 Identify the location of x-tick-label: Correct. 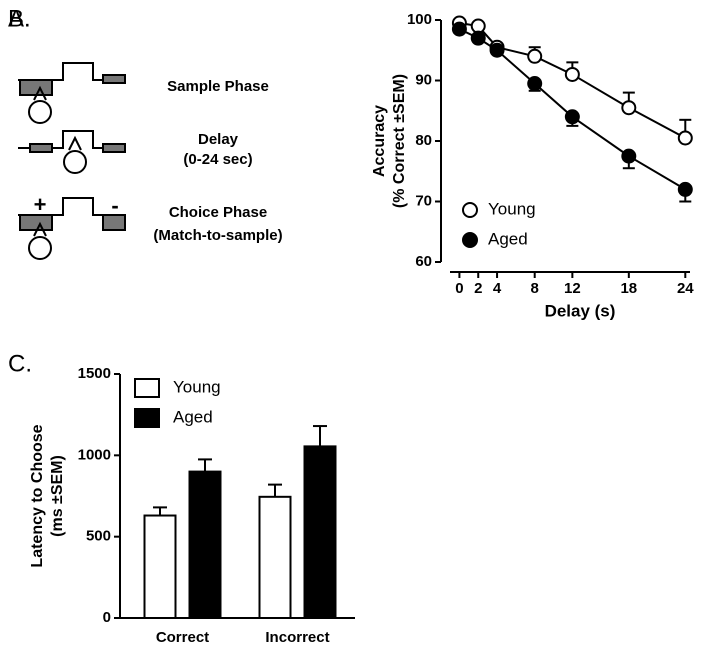
(182, 637).